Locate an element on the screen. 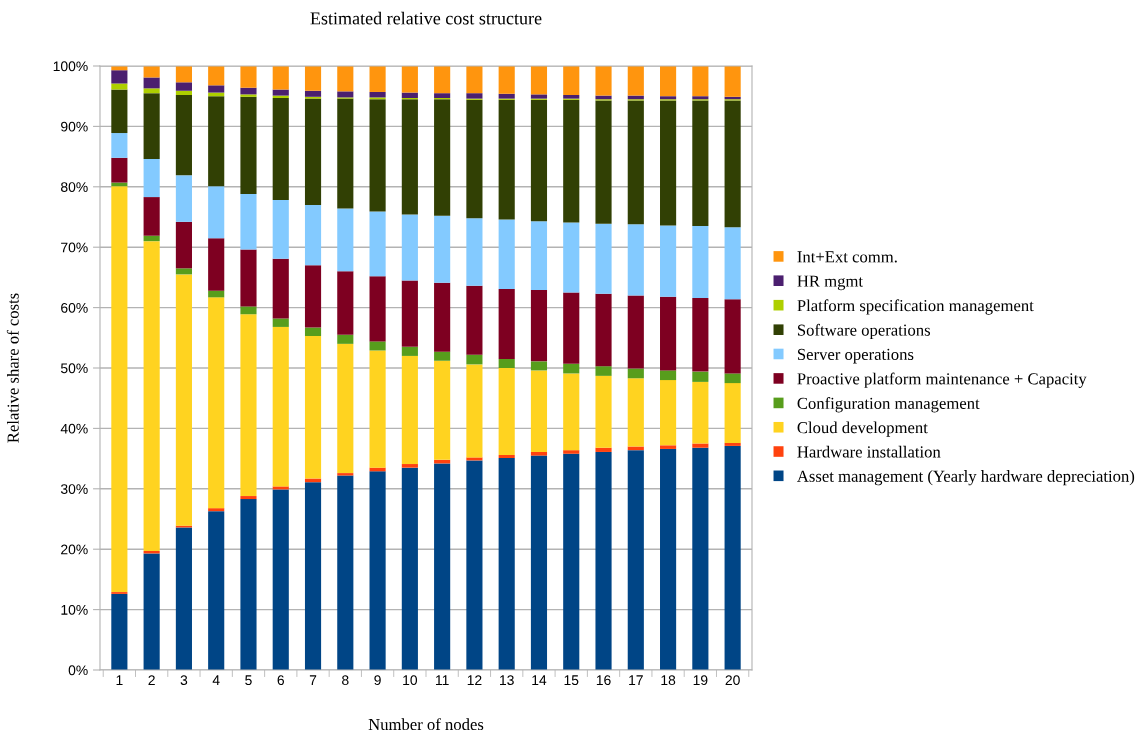 The image size is (1142, 738). x-tick-label: 5 is located at coordinates (248, 680).